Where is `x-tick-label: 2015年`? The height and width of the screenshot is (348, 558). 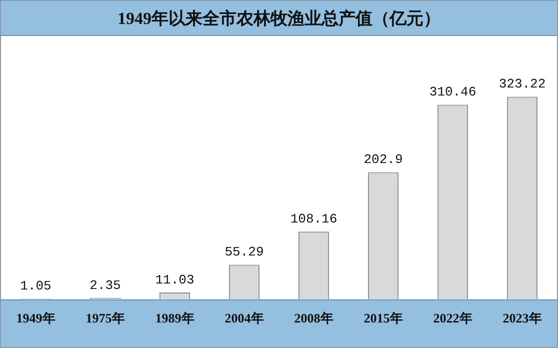 x-tick-label: 2015年 is located at coordinates (383, 318).